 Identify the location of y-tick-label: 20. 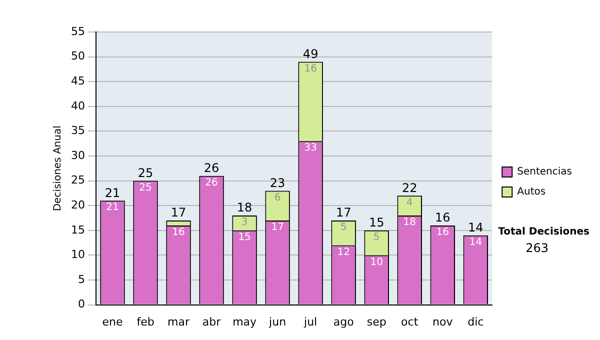
(77, 205).